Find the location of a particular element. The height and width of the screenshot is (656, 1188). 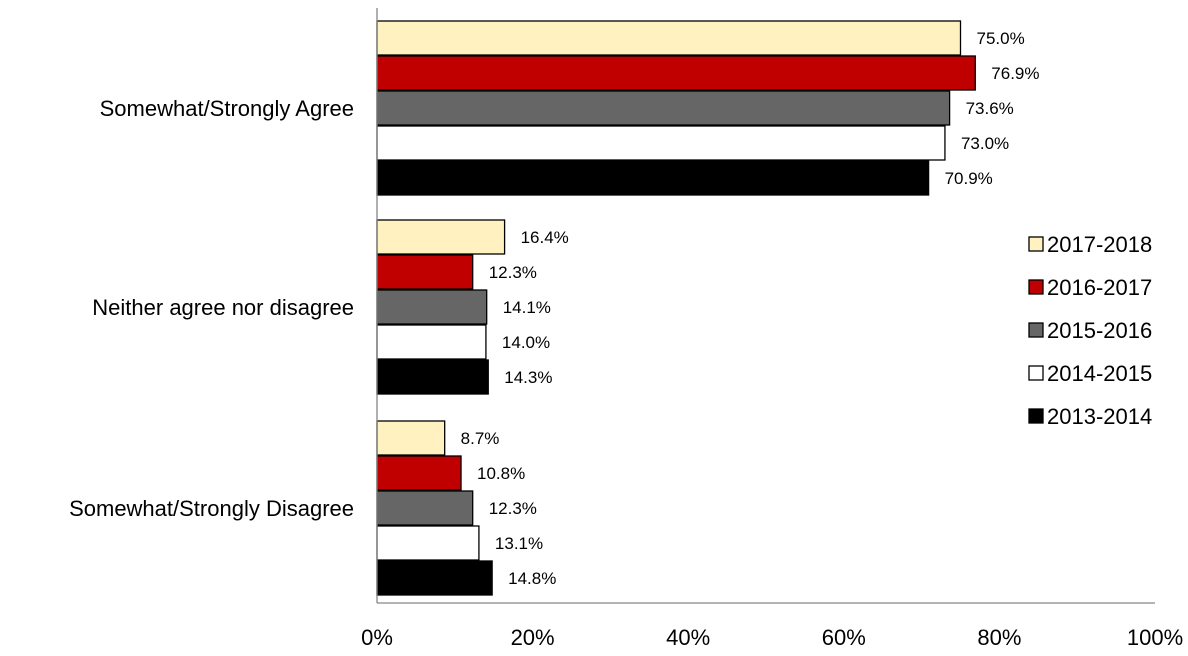

legend-label: 2016-2017 is located at coordinates (1099, 287).